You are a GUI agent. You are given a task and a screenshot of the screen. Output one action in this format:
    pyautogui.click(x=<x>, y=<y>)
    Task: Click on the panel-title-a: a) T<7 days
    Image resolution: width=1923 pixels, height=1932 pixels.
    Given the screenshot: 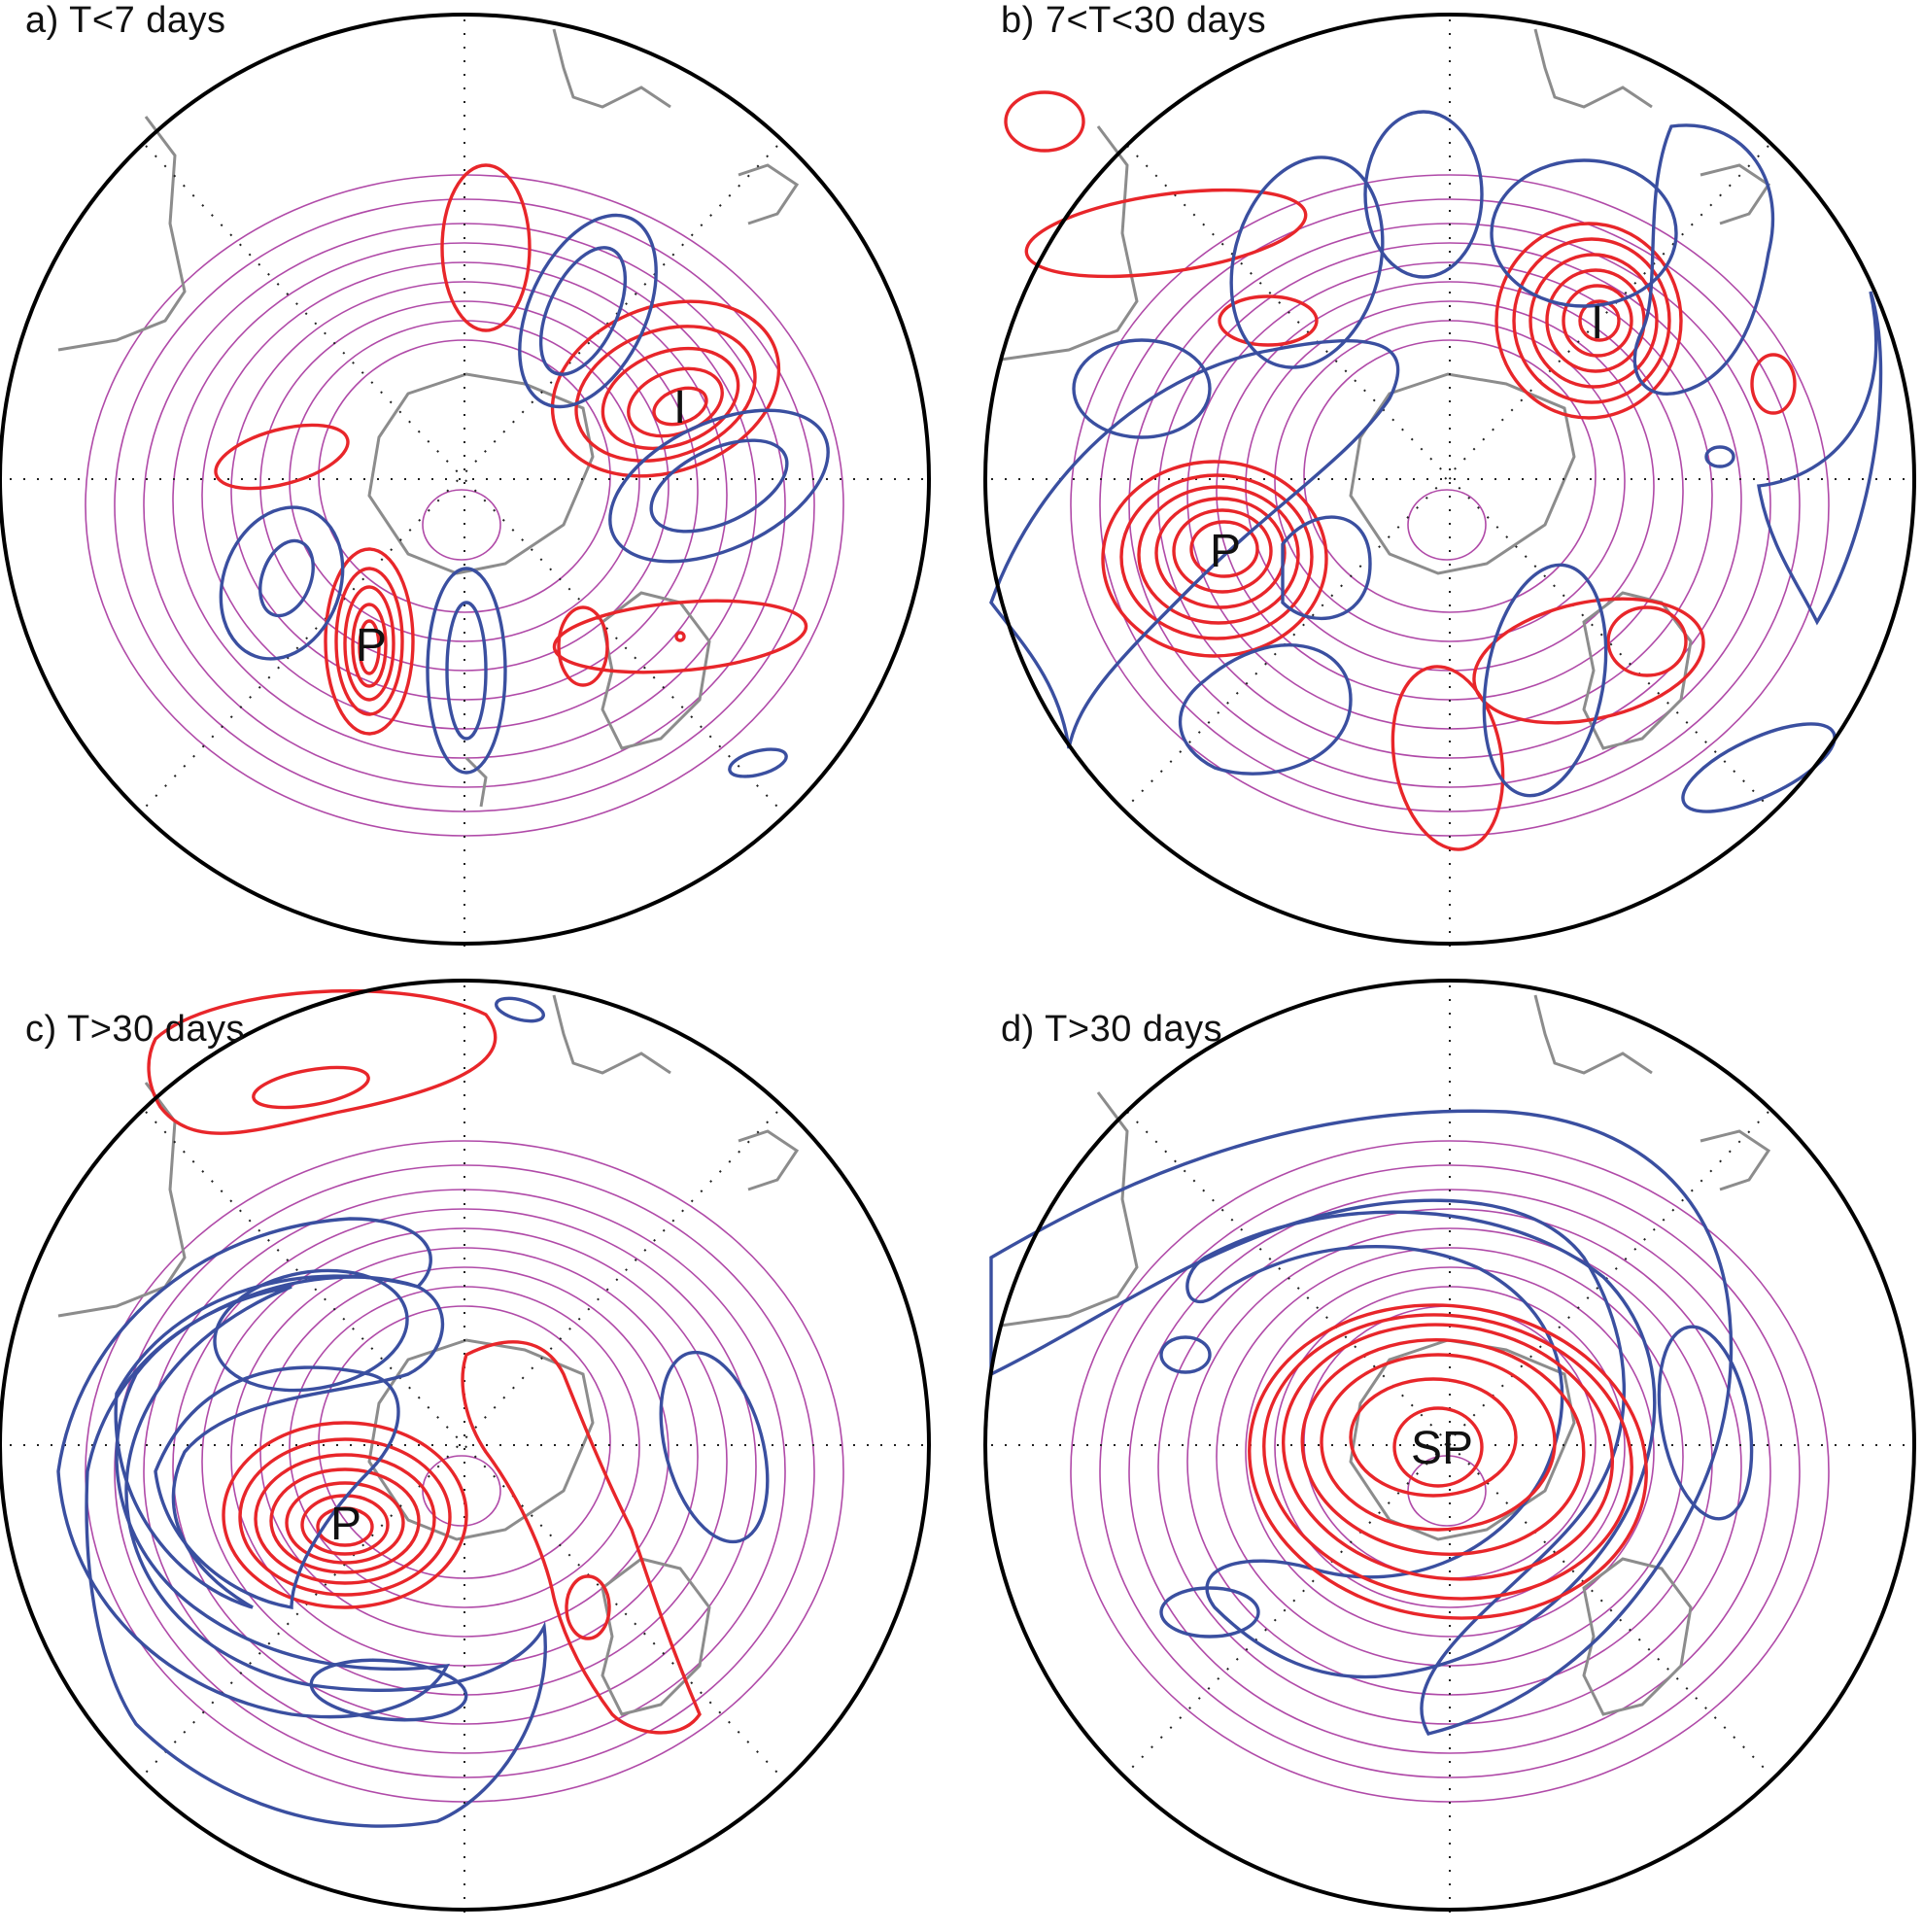 What is the action you would take?
    pyautogui.click(x=125, y=20)
    